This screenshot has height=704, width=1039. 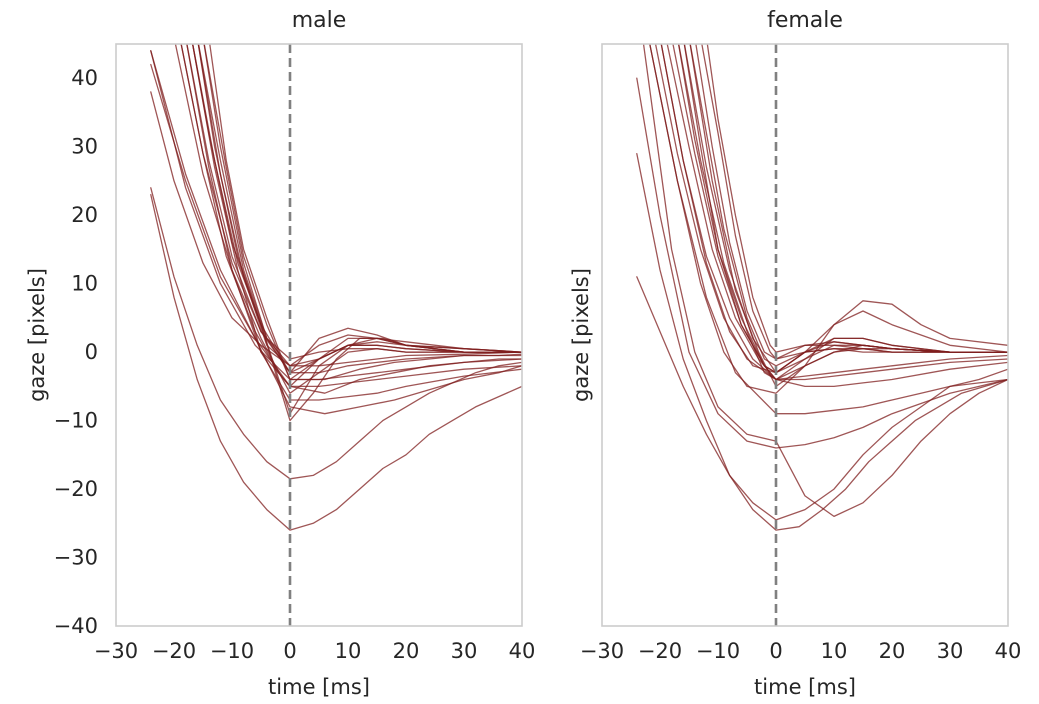 I want to click on y-tick-label: 40, so click(x=84, y=78).